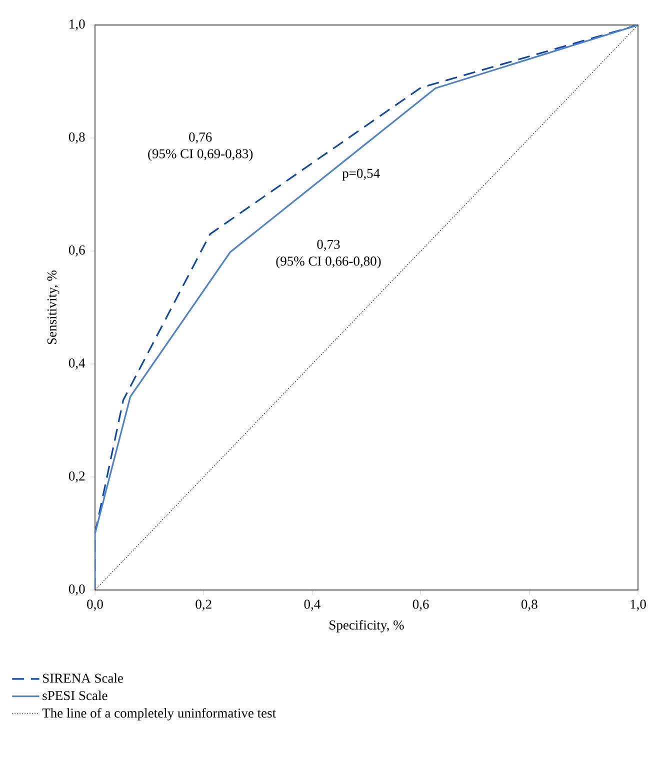 Image resolution: width=656 pixels, height=757 pixels. What do you see at coordinates (53, 307) in the screenshot?
I see `y-axis-title: Sensitivity, %` at bounding box center [53, 307].